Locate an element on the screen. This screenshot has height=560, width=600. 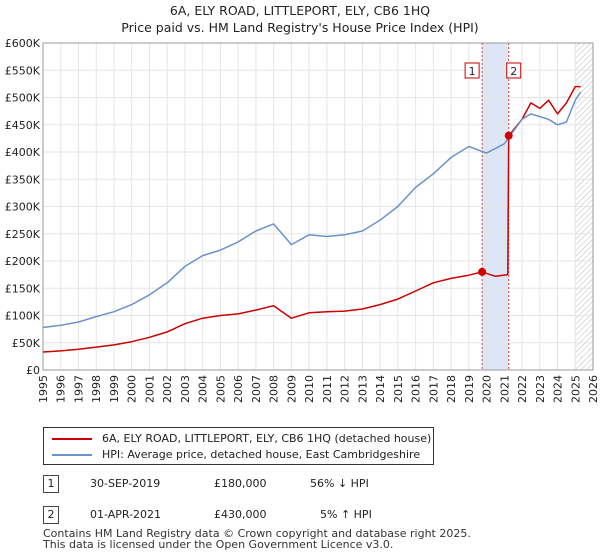
transaction-2-point is located at coordinates (508, 135).